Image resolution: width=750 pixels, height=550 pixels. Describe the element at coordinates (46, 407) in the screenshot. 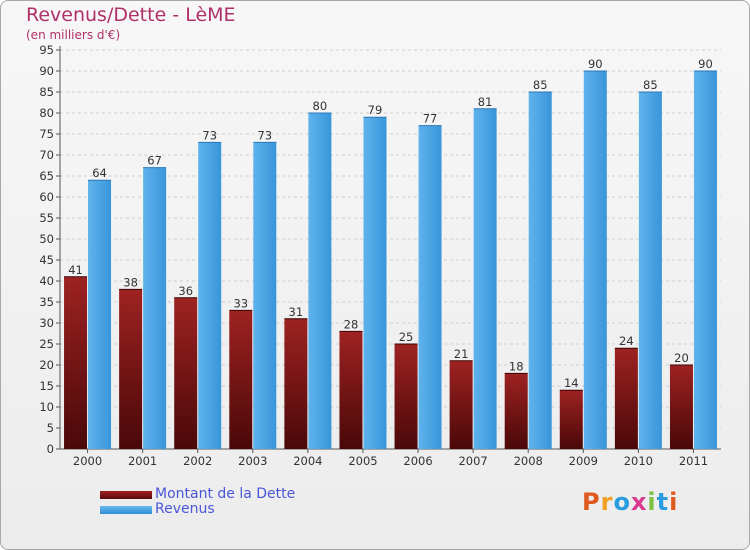

I see `y-tick-label: 10` at that location.